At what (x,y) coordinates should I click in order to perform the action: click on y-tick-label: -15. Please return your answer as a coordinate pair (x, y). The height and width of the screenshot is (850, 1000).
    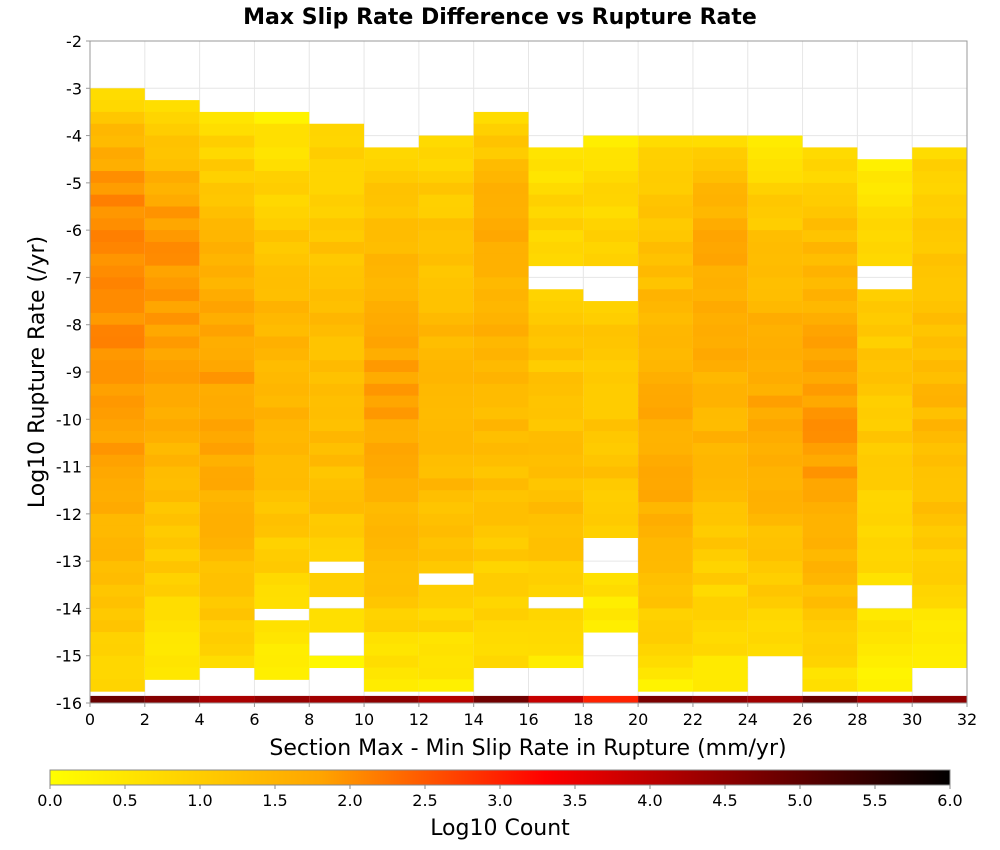
    Looking at the image, I should click on (69, 656).